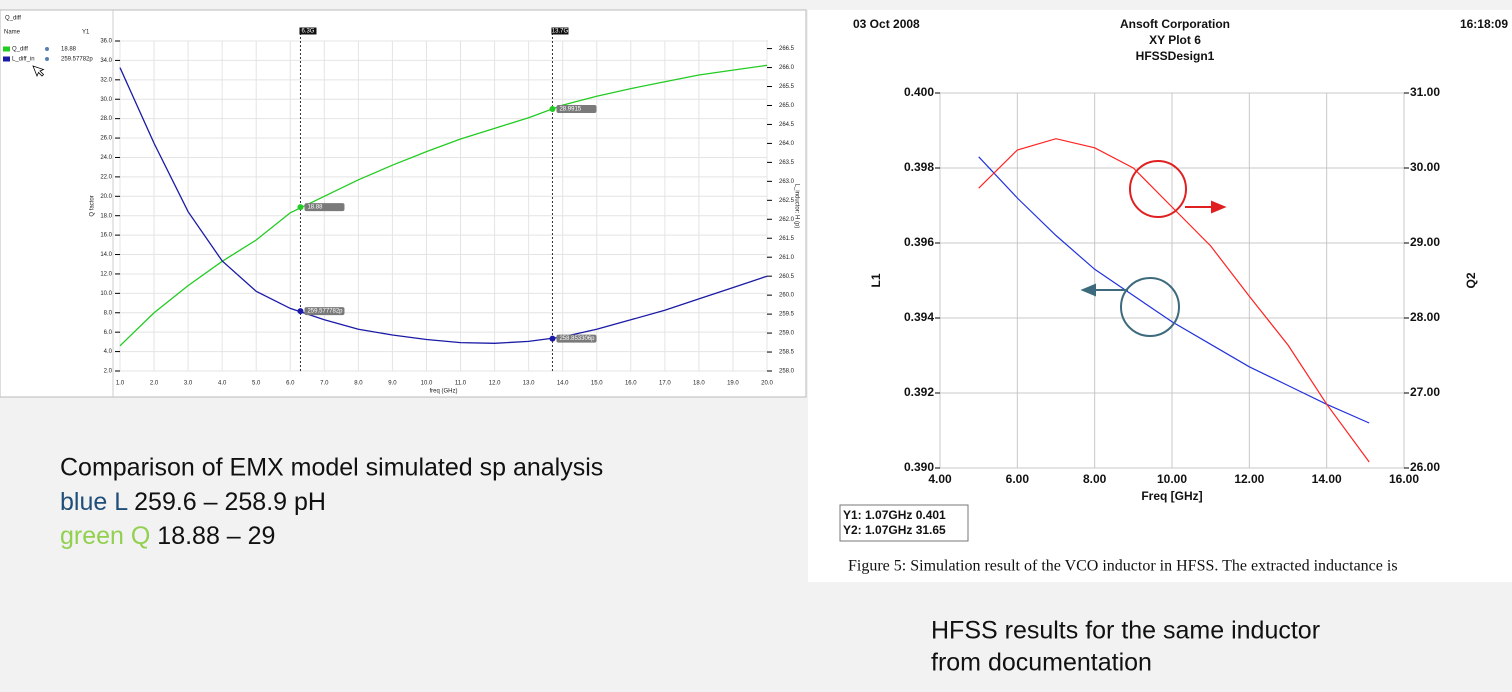 The height and width of the screenshot is (692, 1512). Describe the element at coordinates (1425, 92) in the screenshot. I see `y2-tick-label: 31.00` at that location.